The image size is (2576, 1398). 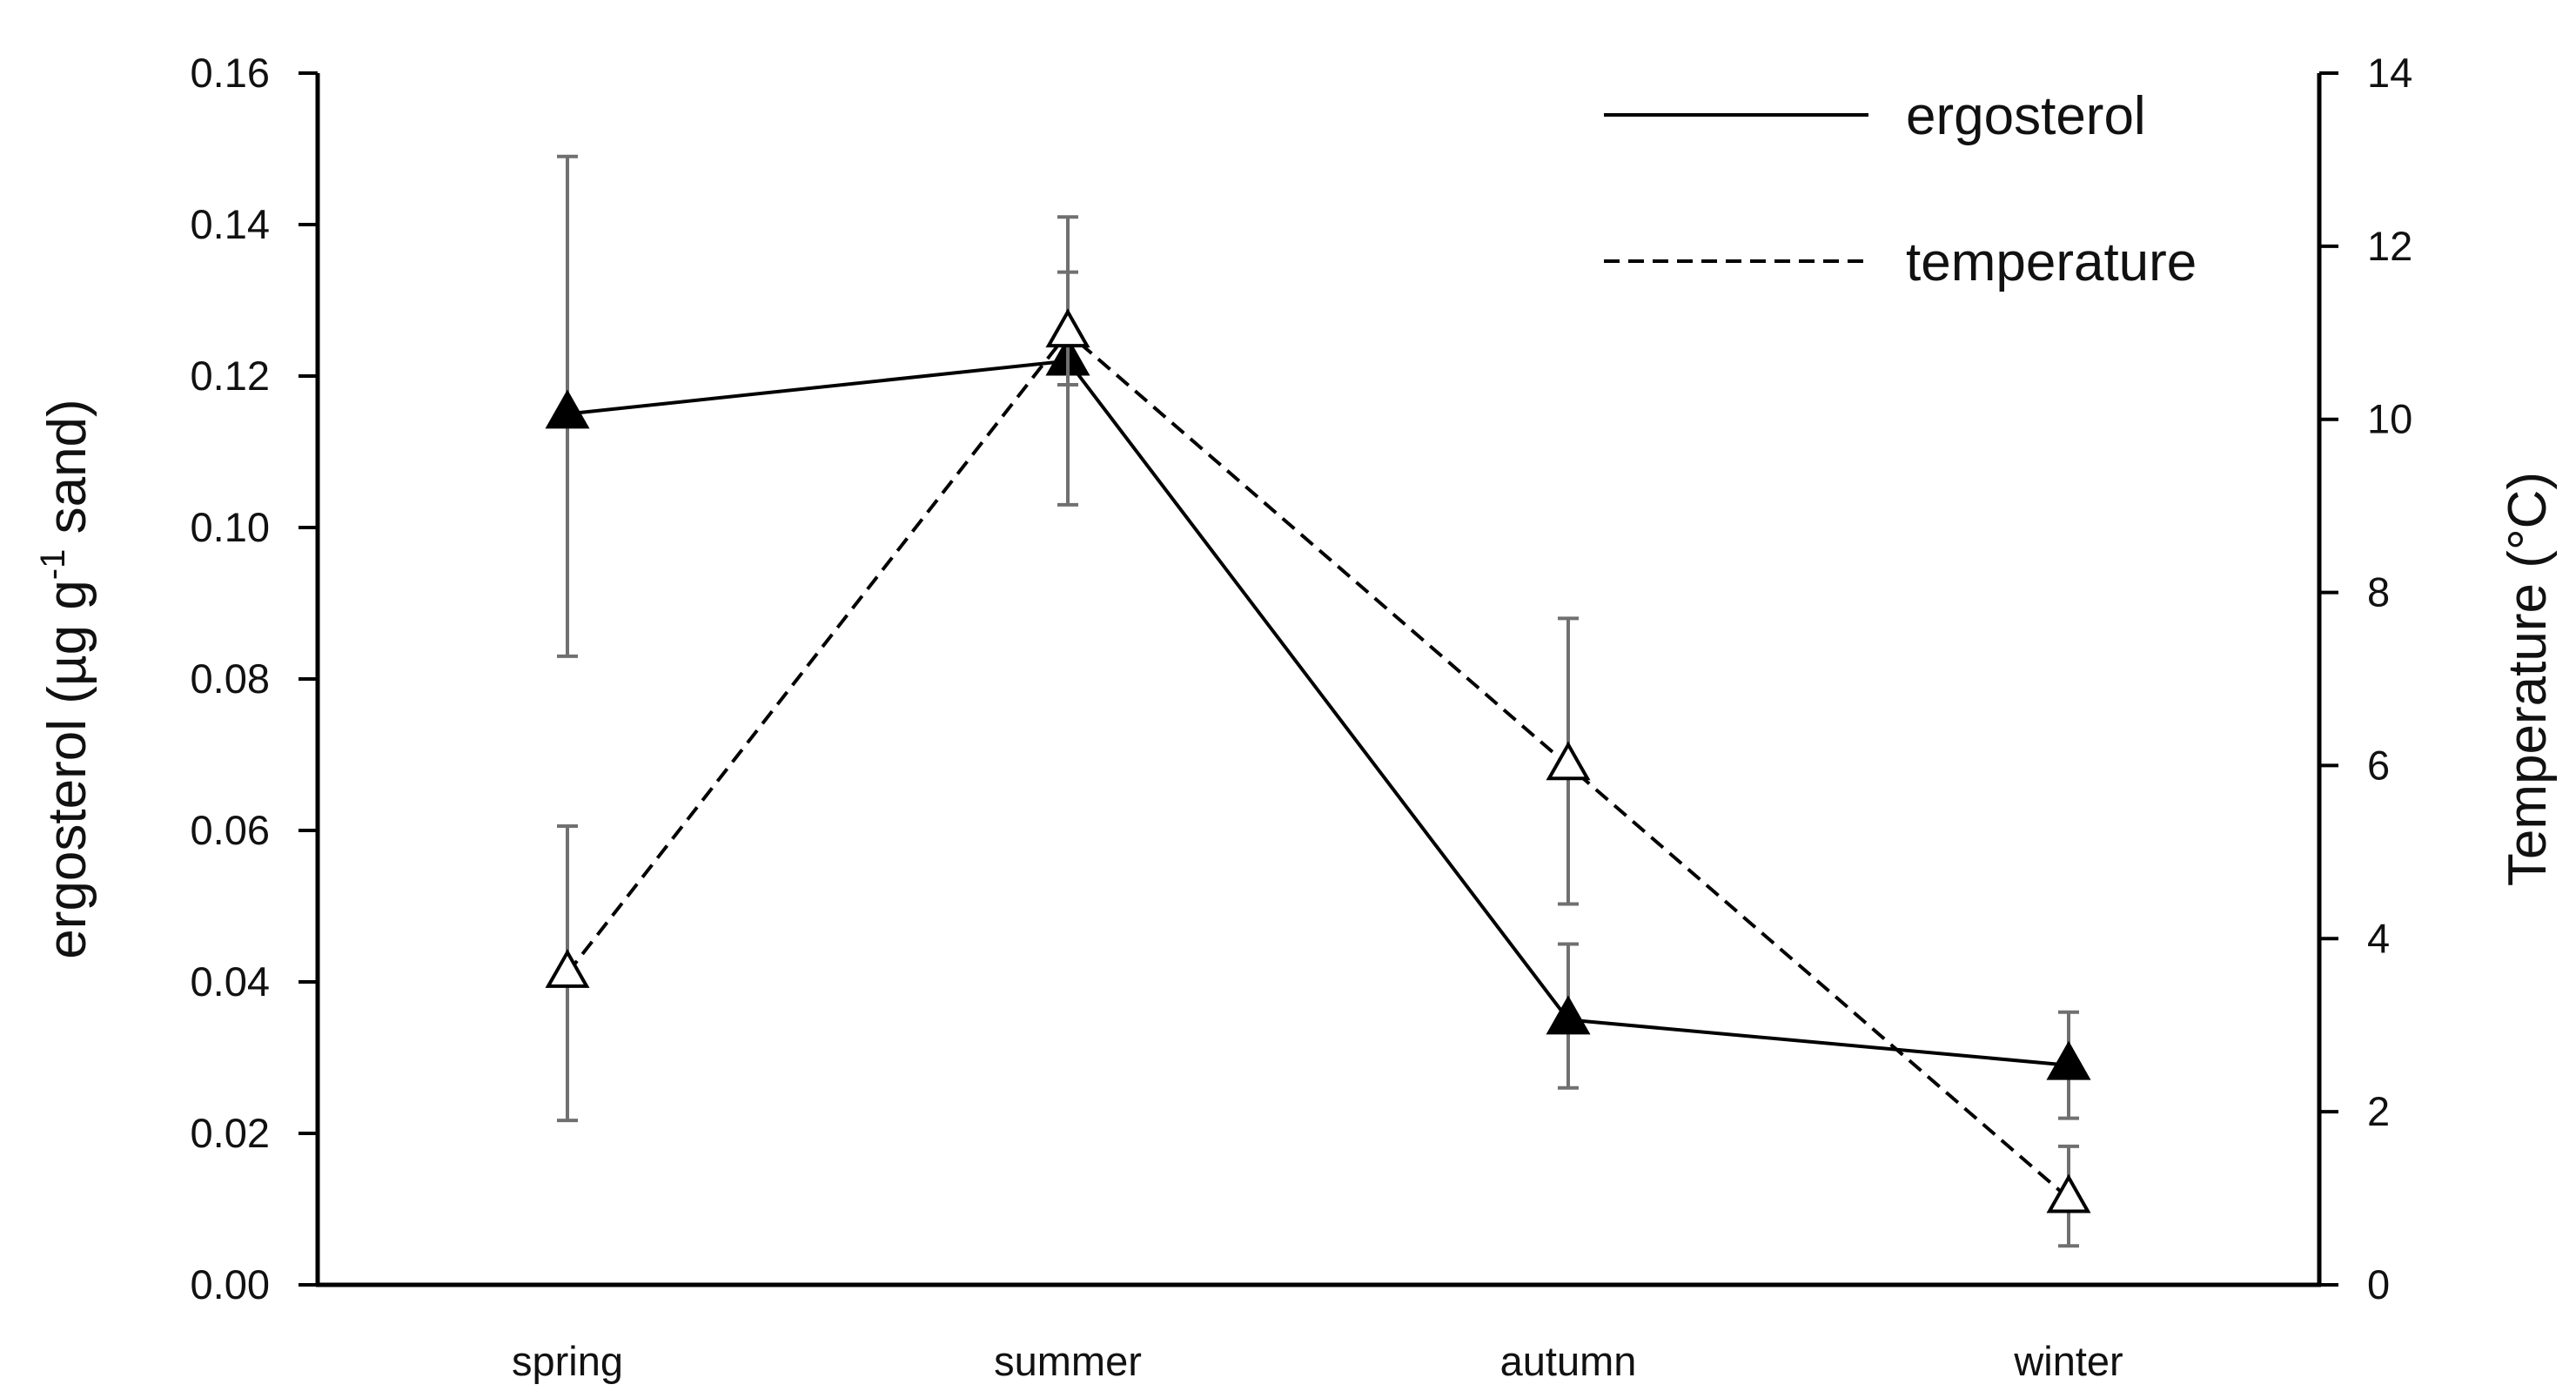 I want to click on right-tick-label: 4, so click(x=2378, y=938).